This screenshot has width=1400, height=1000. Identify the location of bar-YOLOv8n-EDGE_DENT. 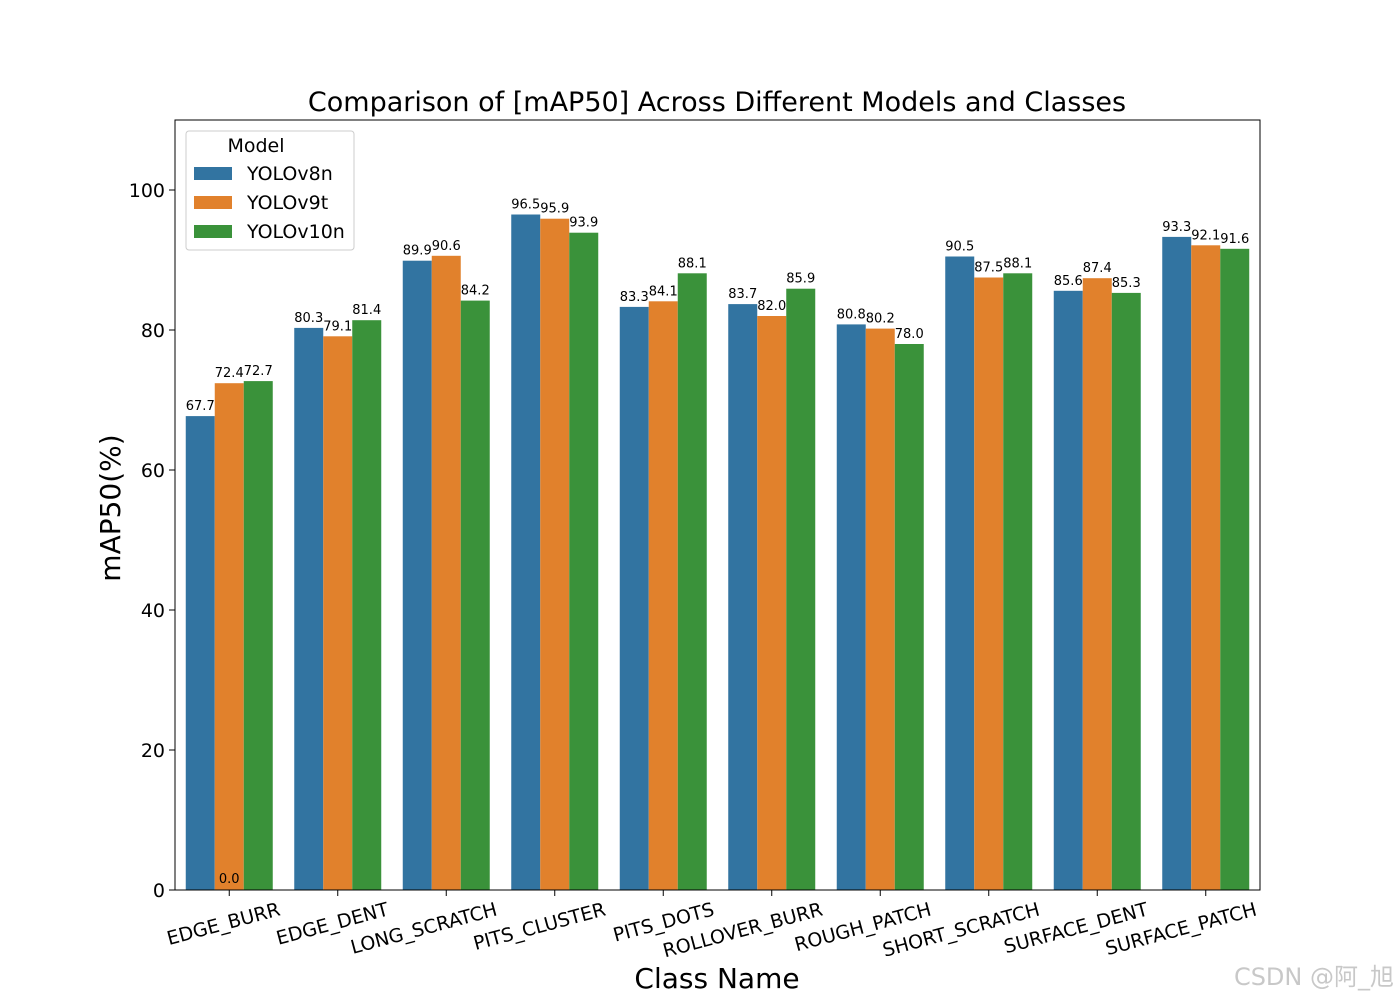
(309, 608).